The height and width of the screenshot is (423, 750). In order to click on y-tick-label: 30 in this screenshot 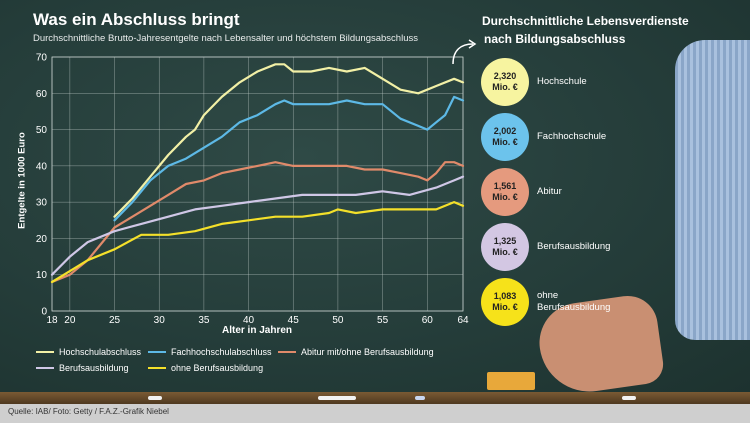, I will do `click(42, 203)`.